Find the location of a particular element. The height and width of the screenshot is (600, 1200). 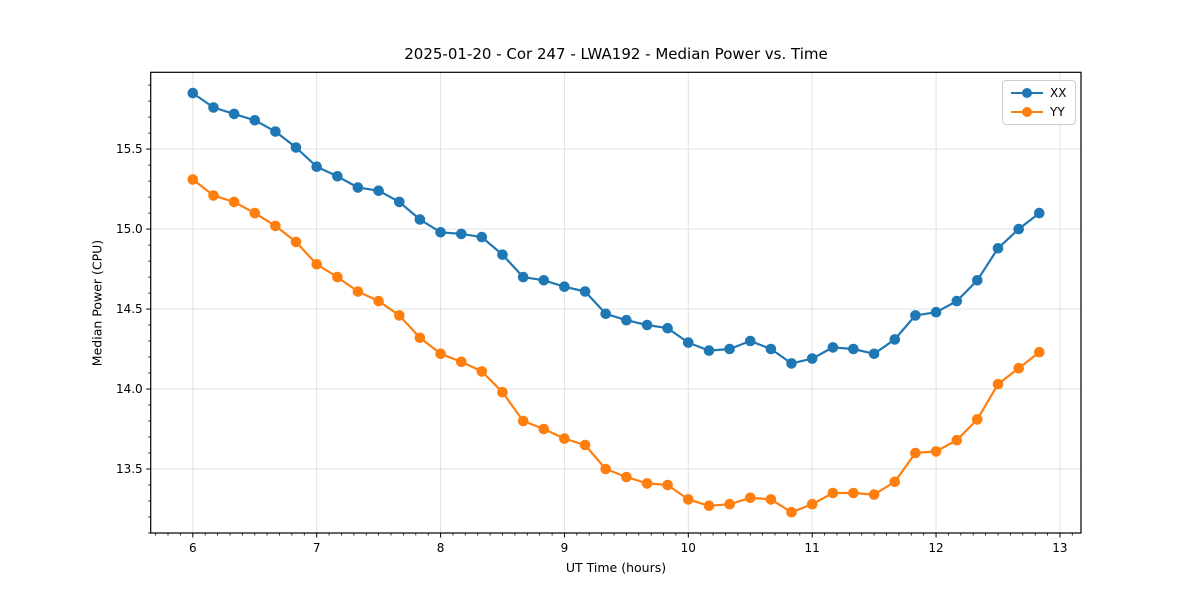

x-tick-label: 6 is located at coordinates (193, 548).